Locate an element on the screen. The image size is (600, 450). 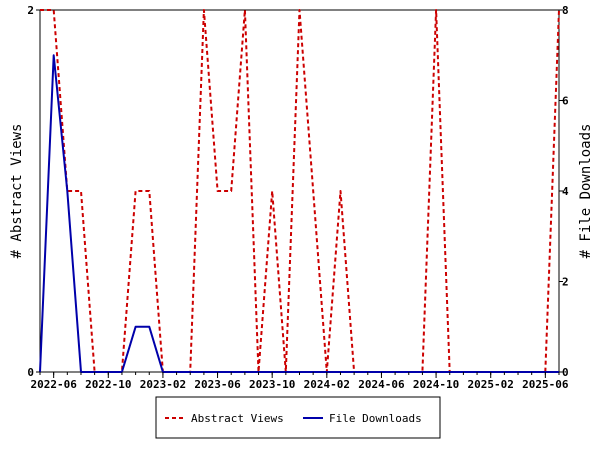
legend-label-abstract-views: Abstract Views is located at coordinates (237, 418).